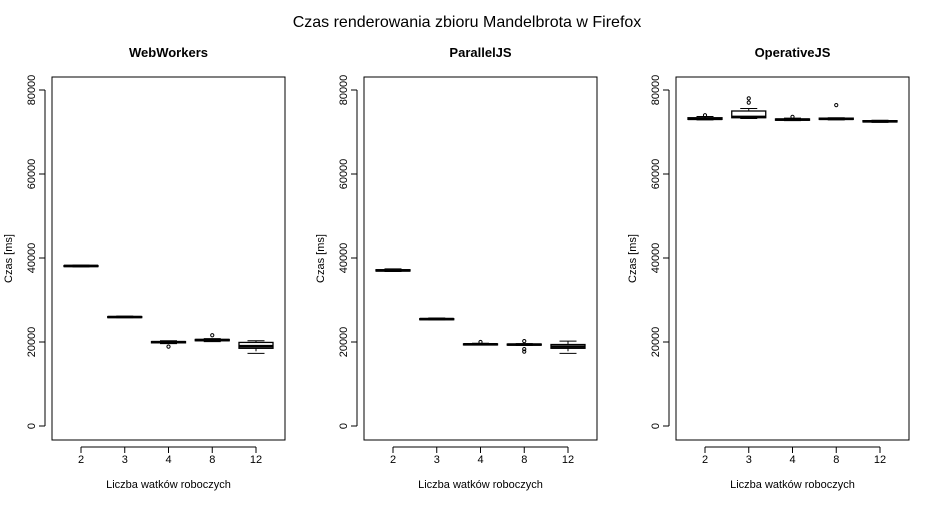 Image resolution: width=934 pixels, height=509 pixels. I want to click on panel-title: WebWorkers, so click(168, 52).